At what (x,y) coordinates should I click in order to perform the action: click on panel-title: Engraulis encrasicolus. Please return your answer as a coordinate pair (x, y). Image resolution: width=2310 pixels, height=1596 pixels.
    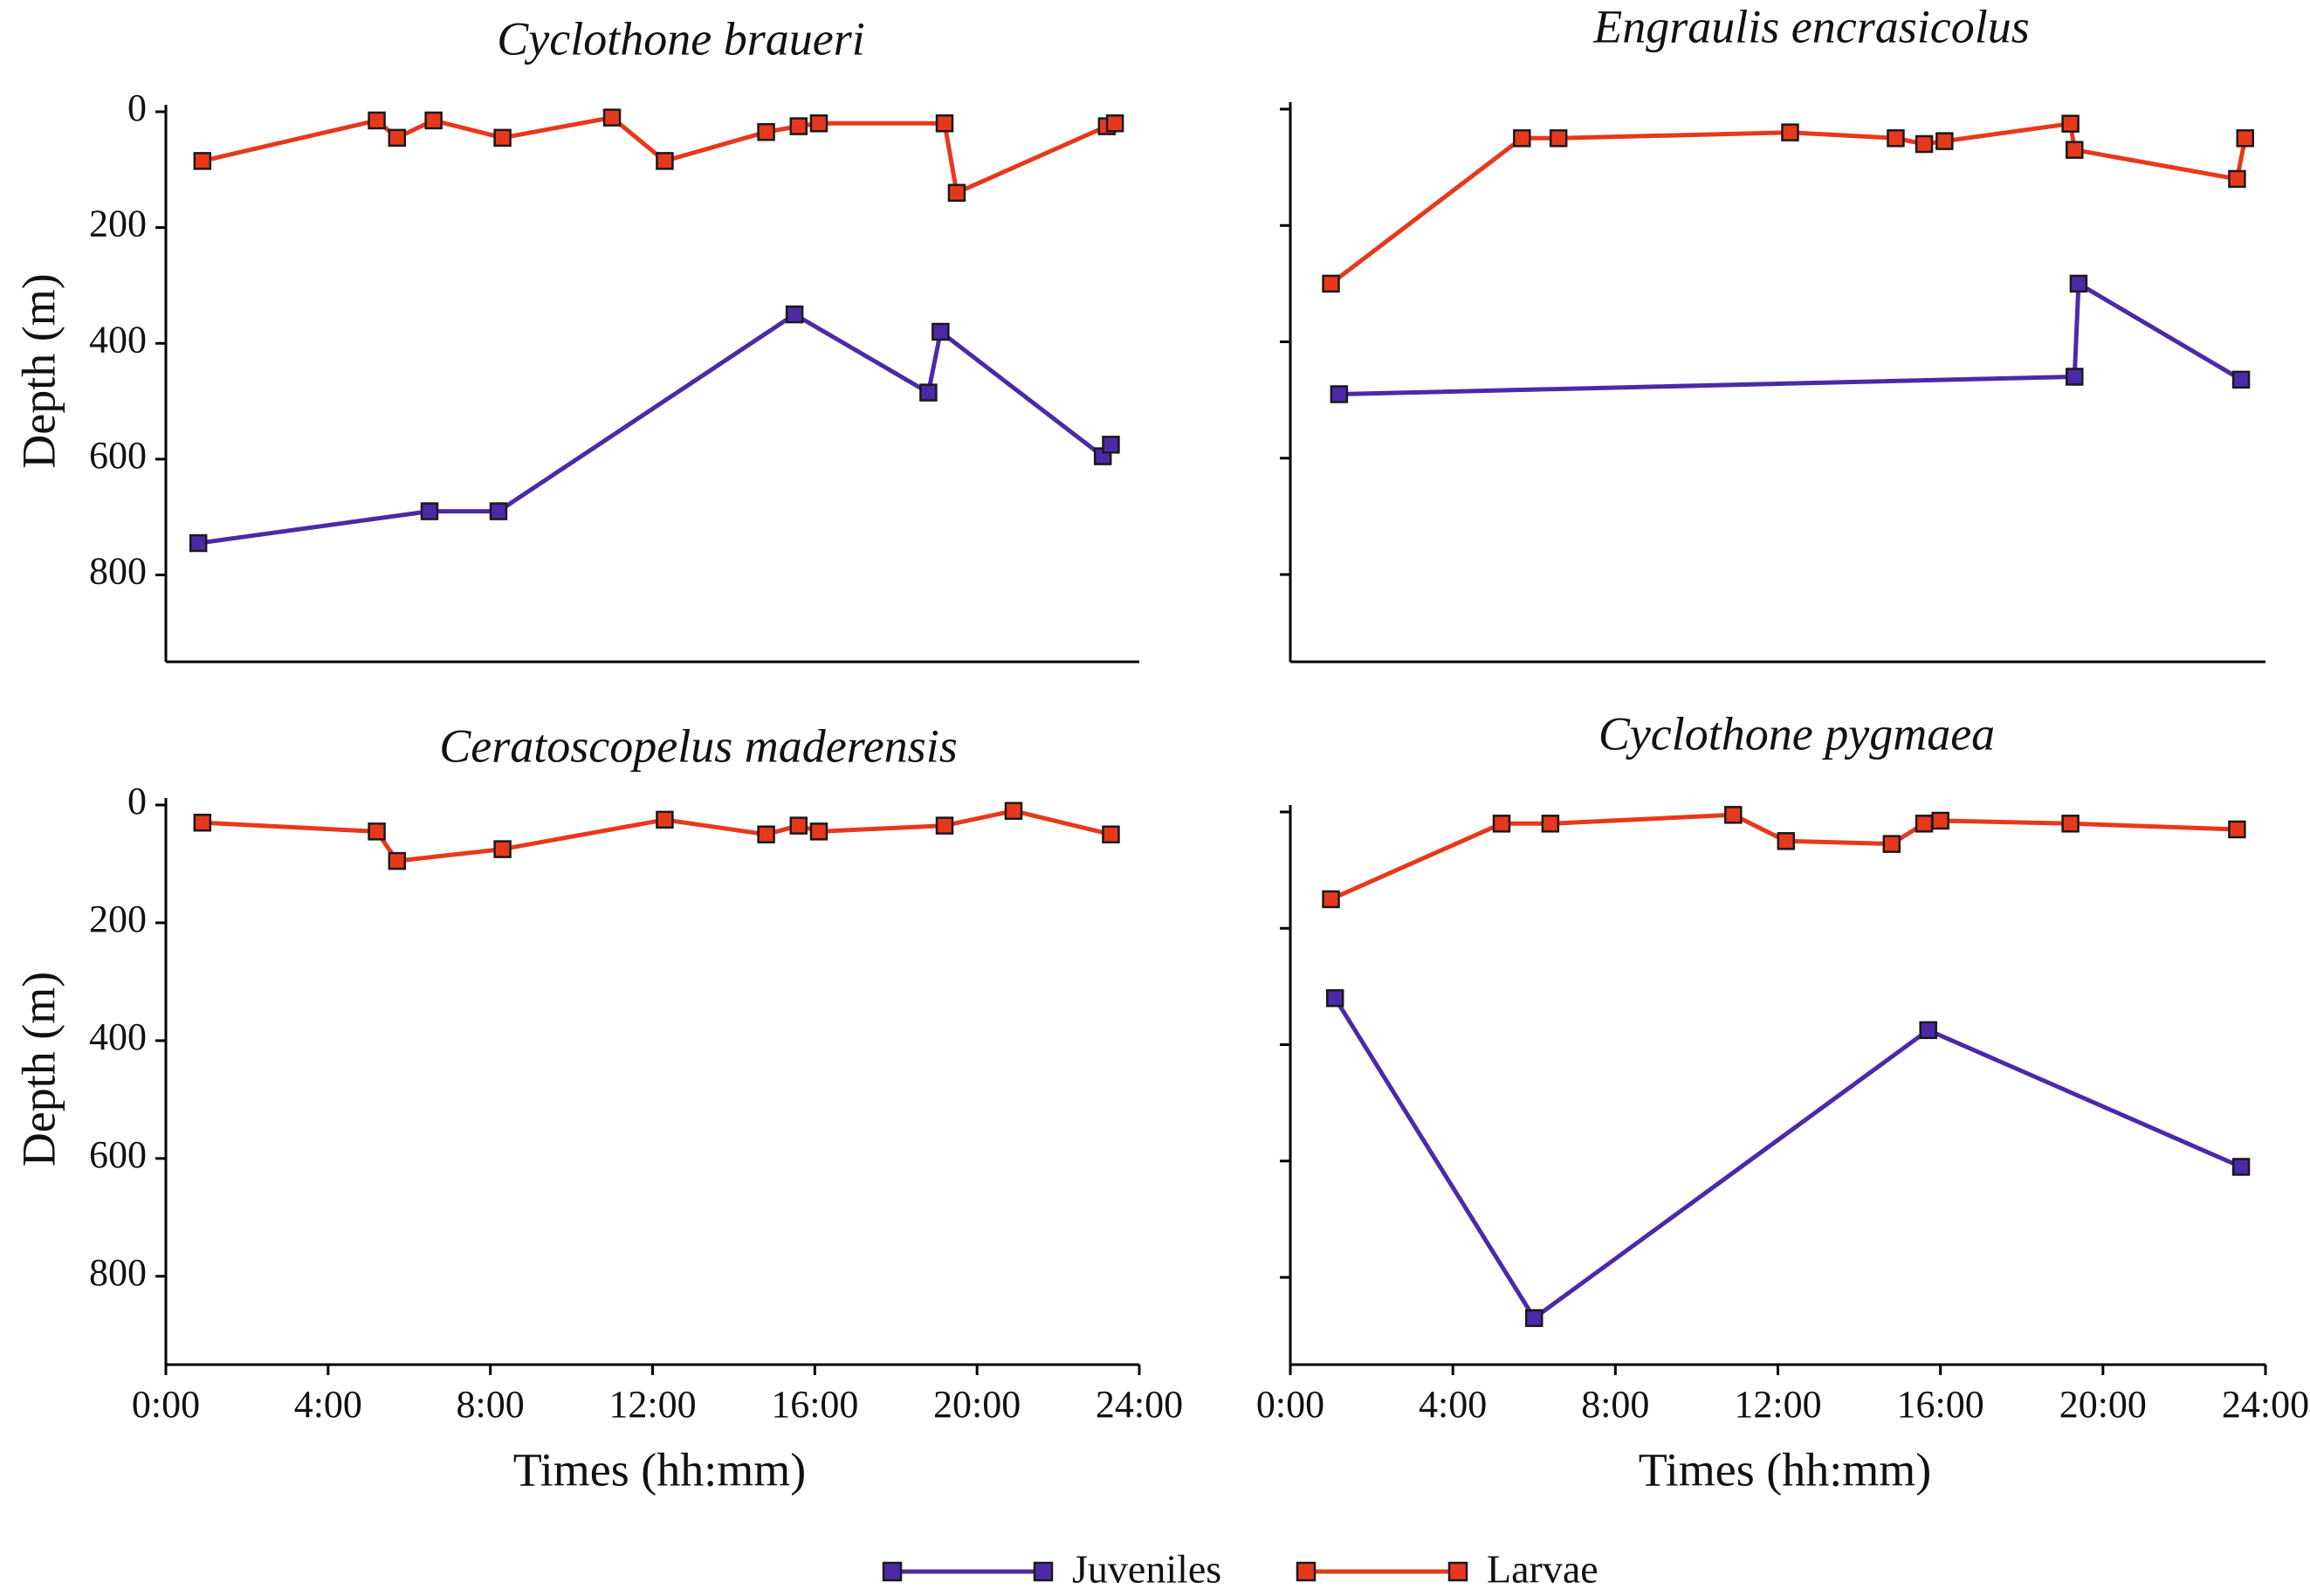
    Looking at the image, I should click on (1811, 26).